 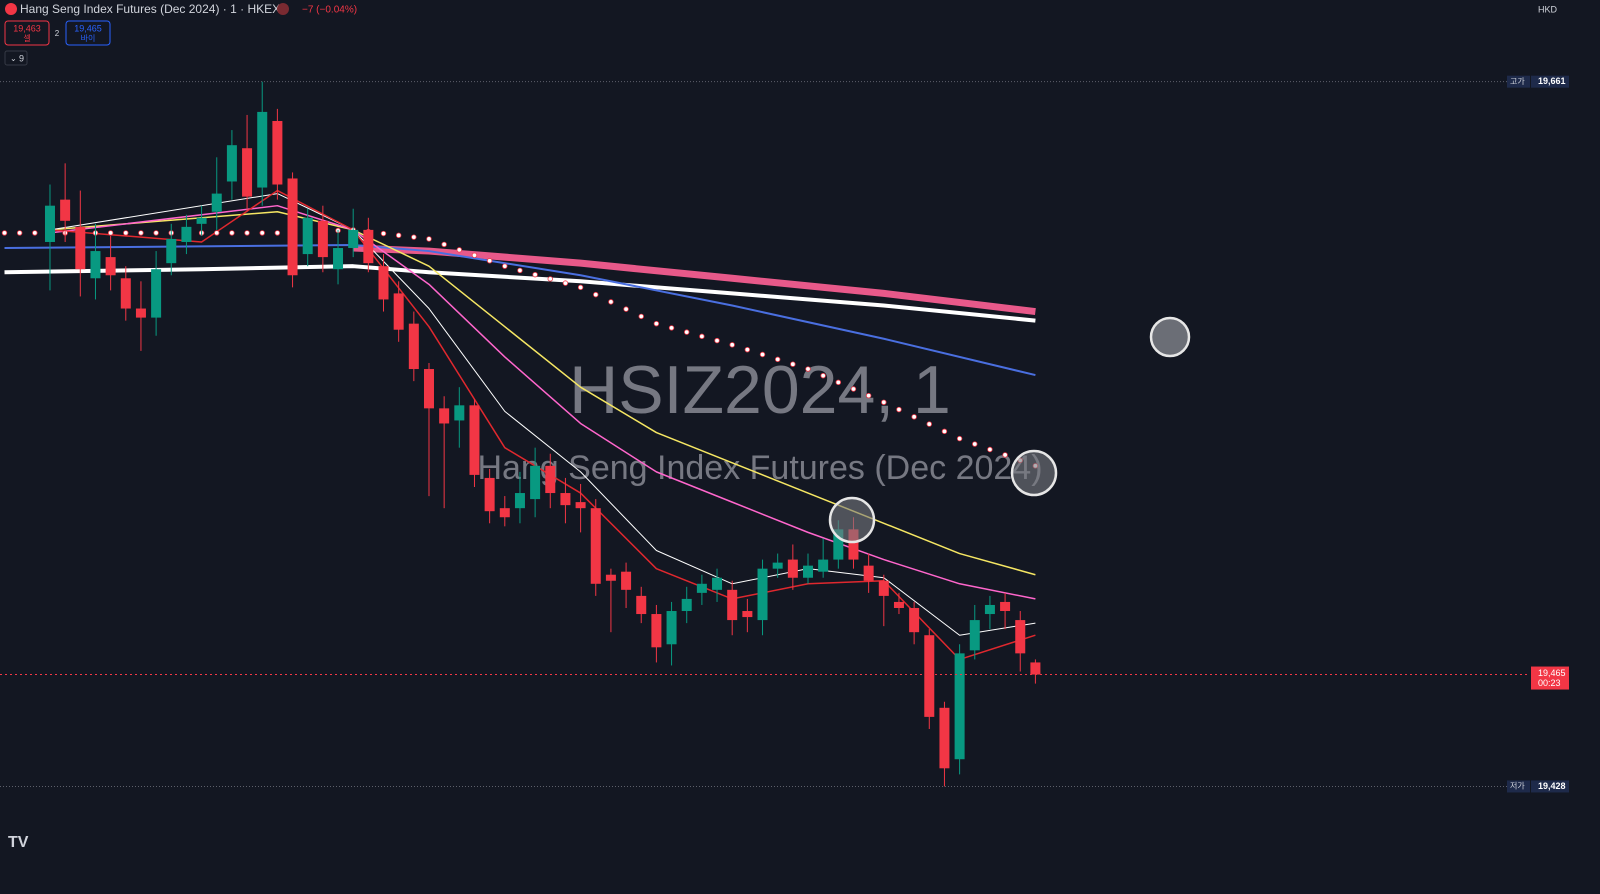 I want to click on sell-button, so click(x=27, y=33).